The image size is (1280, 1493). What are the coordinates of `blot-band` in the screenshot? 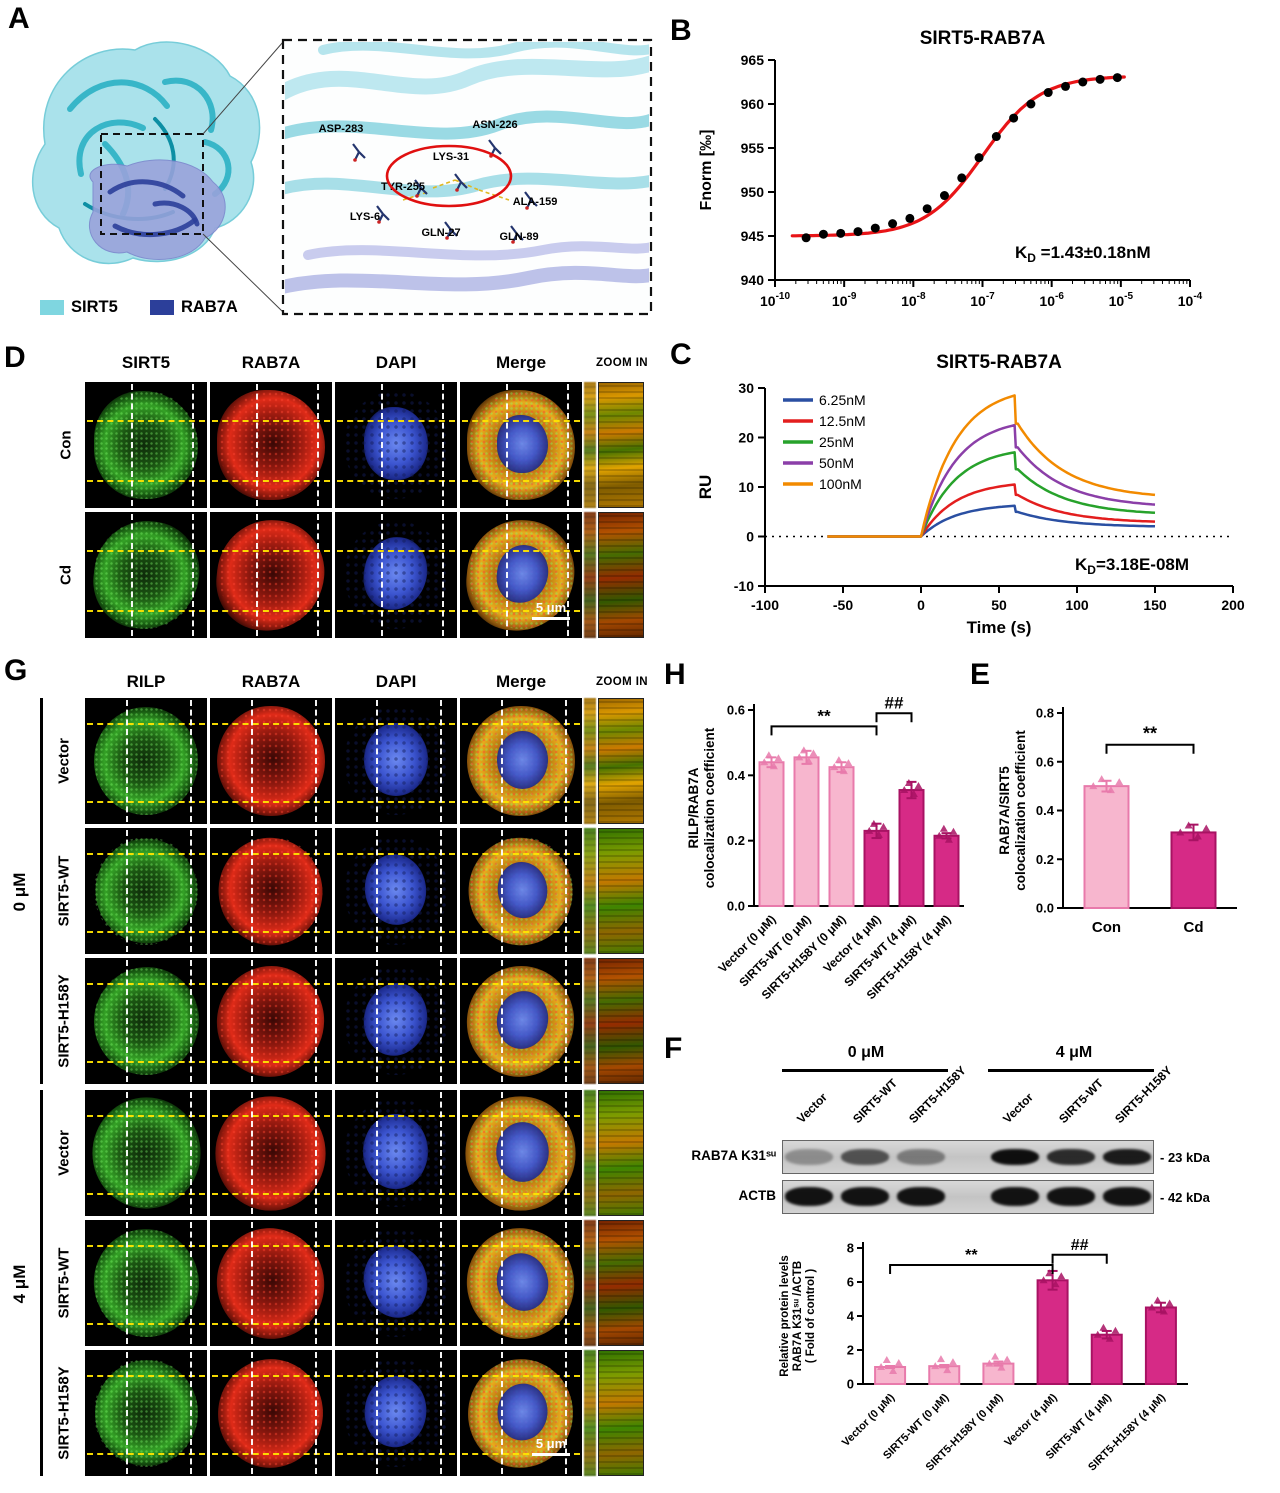 It's located at (809, 1196).